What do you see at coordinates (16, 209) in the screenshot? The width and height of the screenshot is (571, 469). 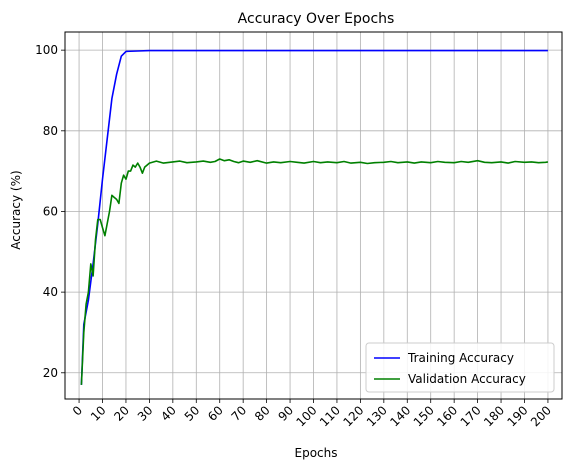 I see `y-axis-label: Accuracy (%)` at bounding box center [16, 209].